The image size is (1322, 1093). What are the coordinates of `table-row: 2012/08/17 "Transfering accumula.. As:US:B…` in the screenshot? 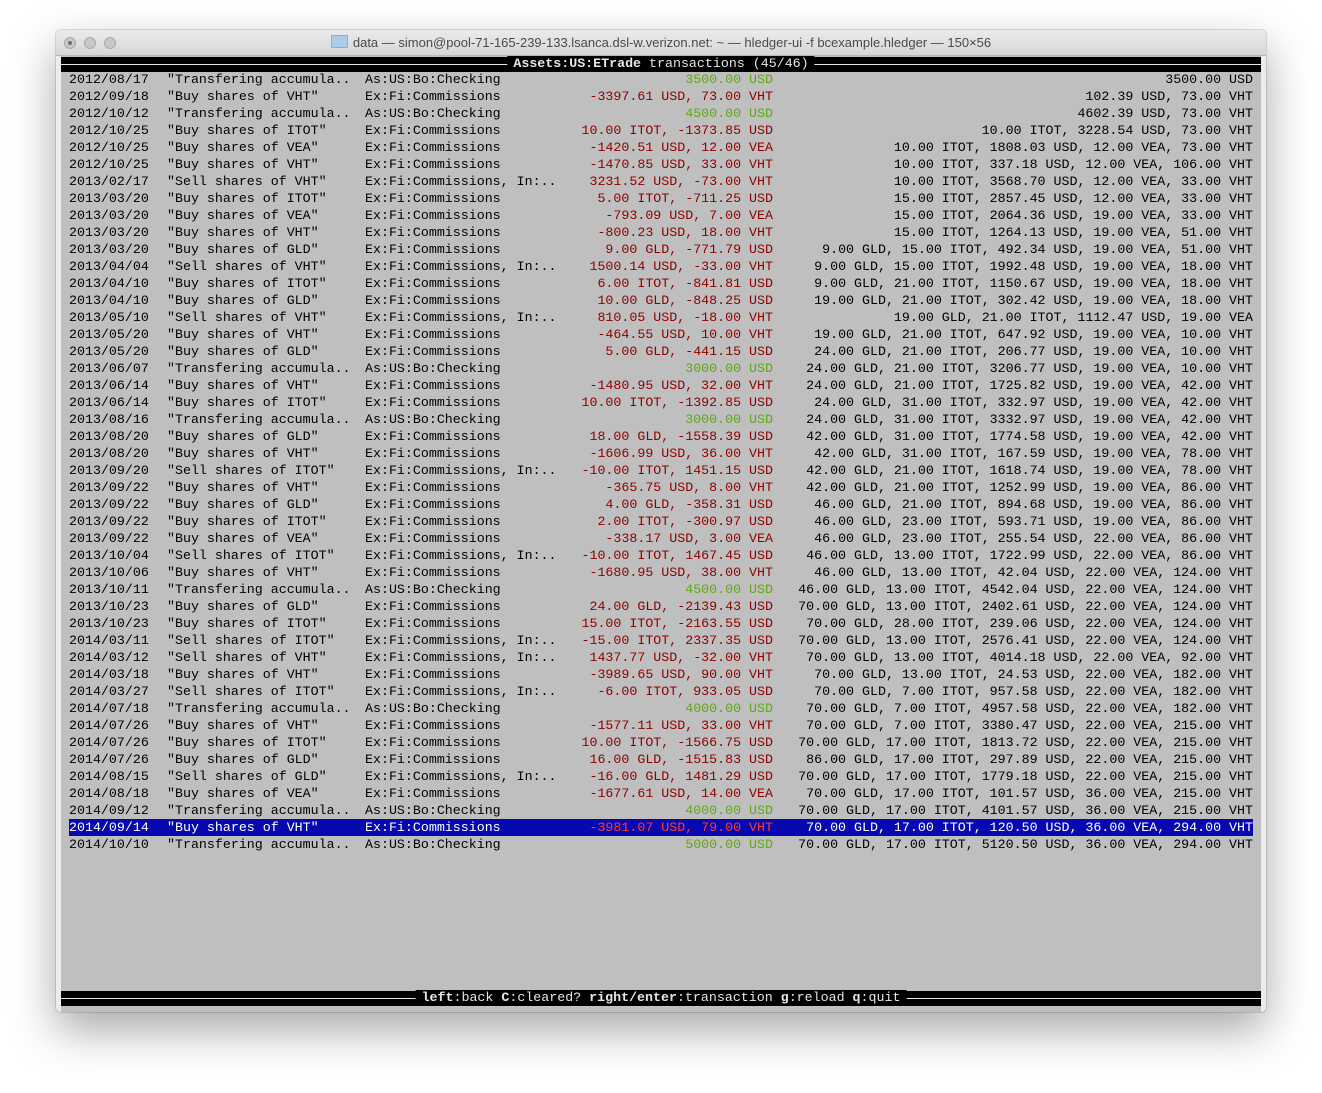 It's located at (661, 79).